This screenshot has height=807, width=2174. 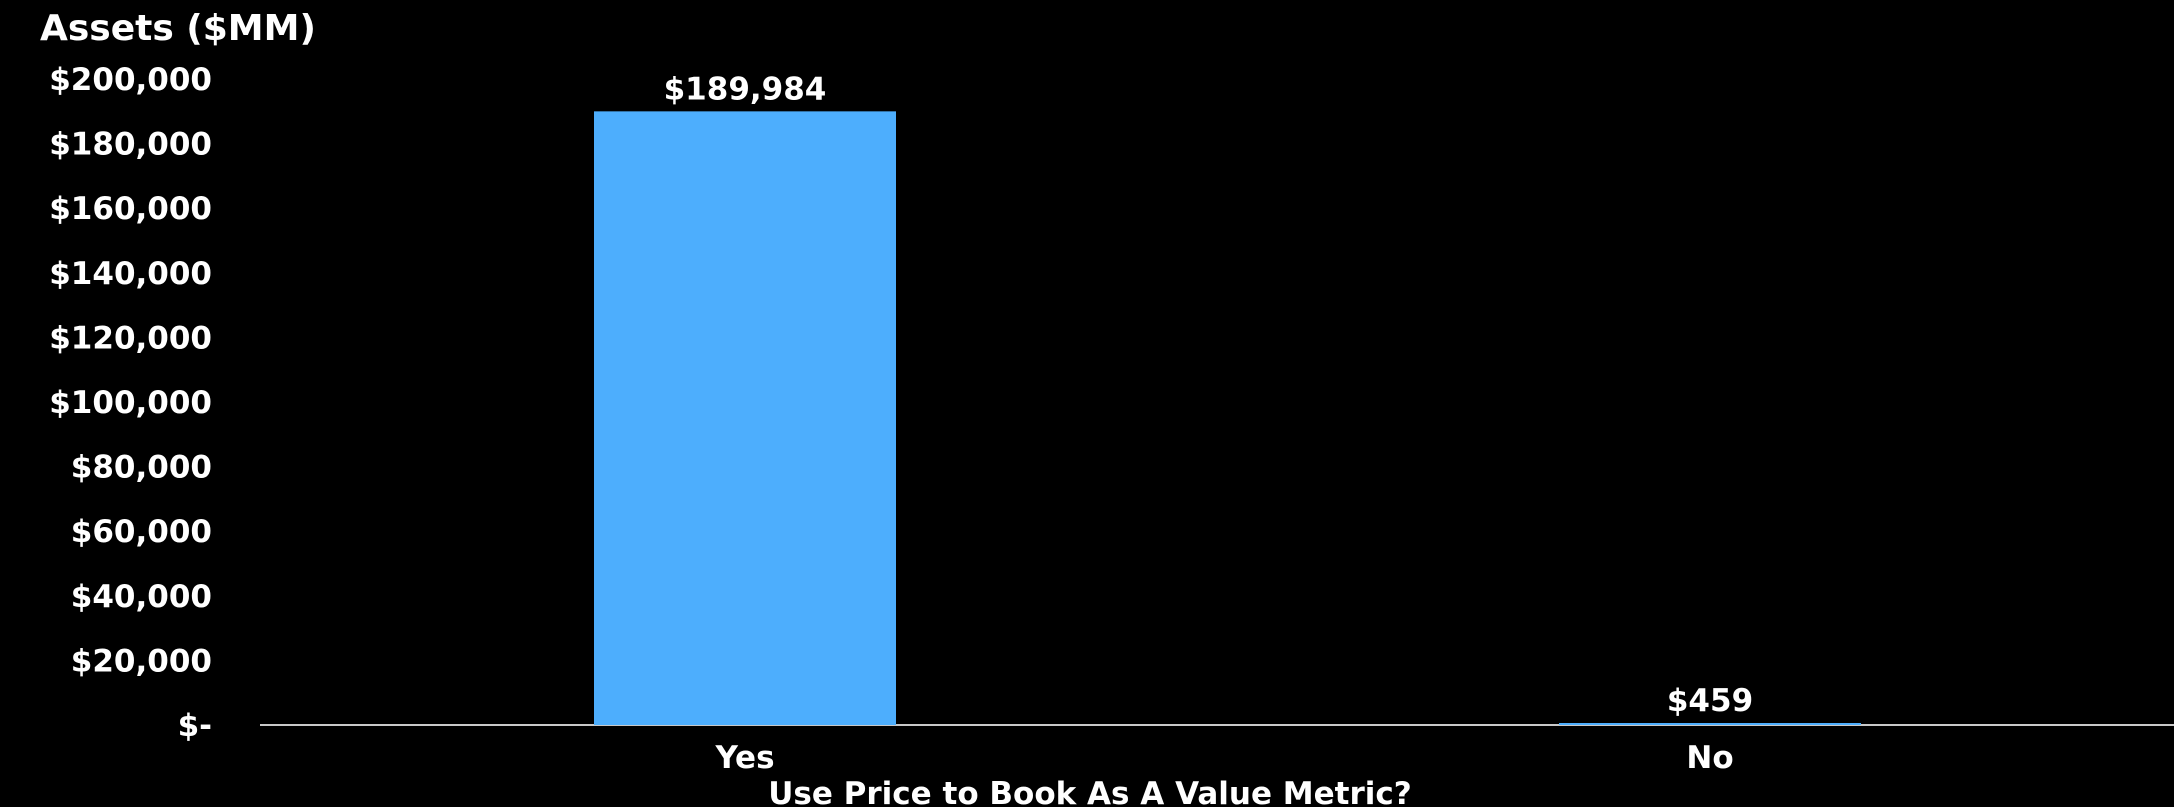 I want to click on x-tick-label-yes: Yes, so click(x=744, y=758).